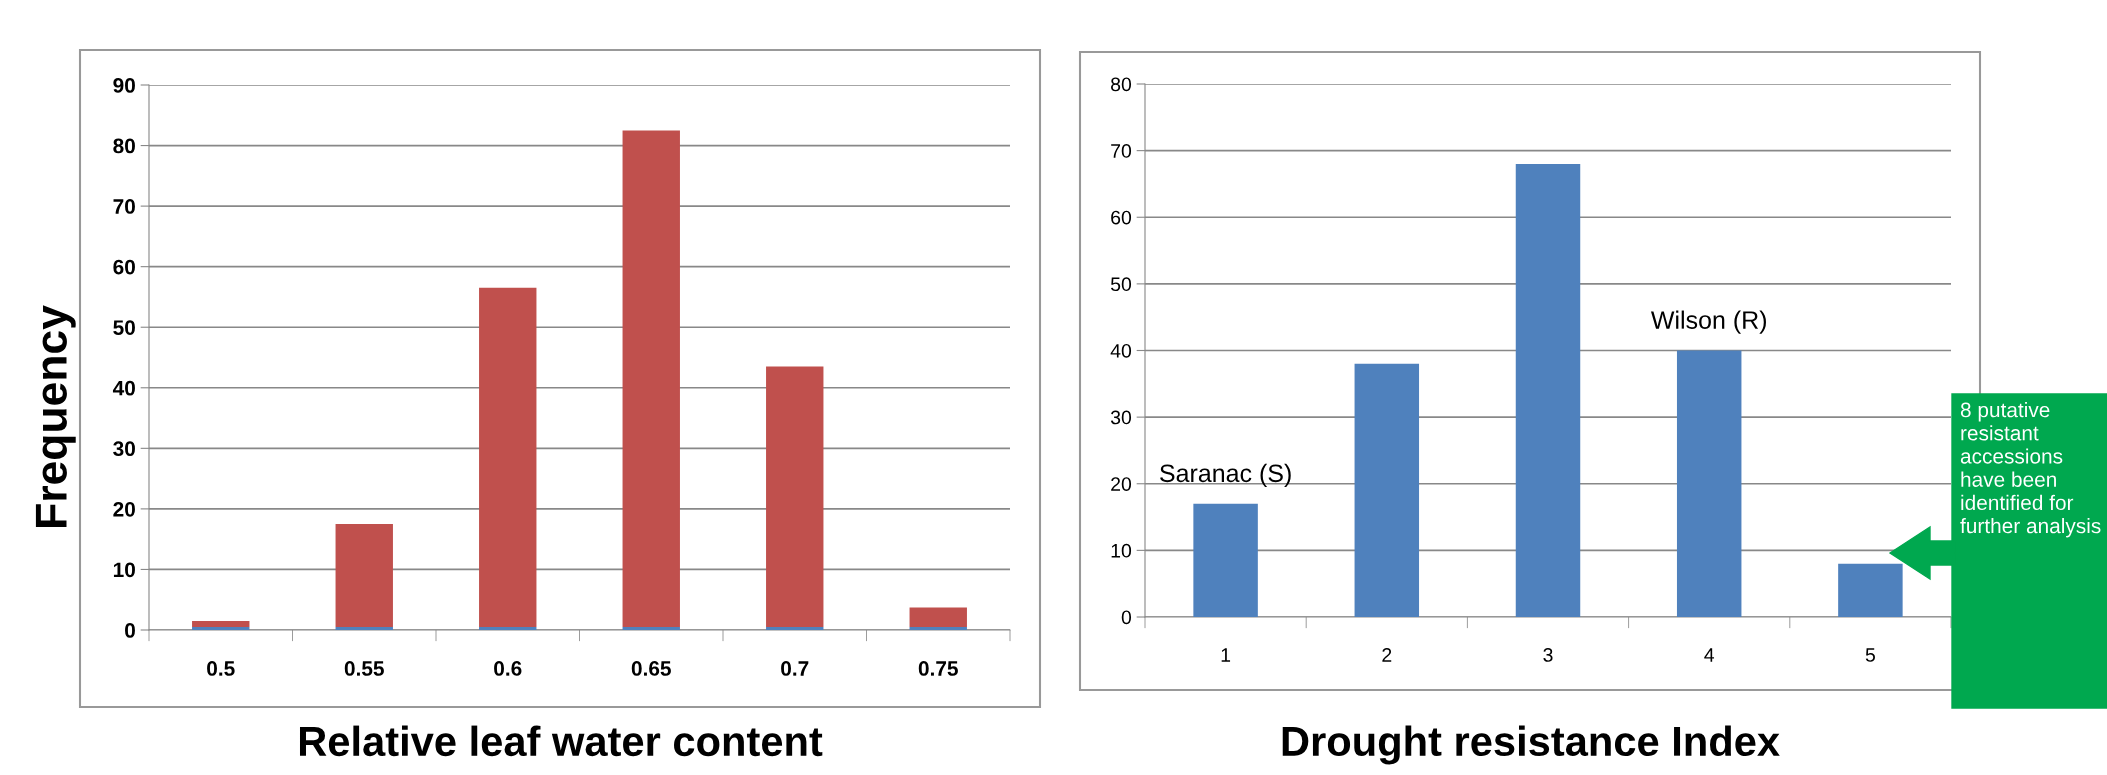 The image size is (2107, 775). What do you see at coordinates (508, 668) in the screenshot?
I see `x-tick-label: 0.6` at bounding box center [508, 668].